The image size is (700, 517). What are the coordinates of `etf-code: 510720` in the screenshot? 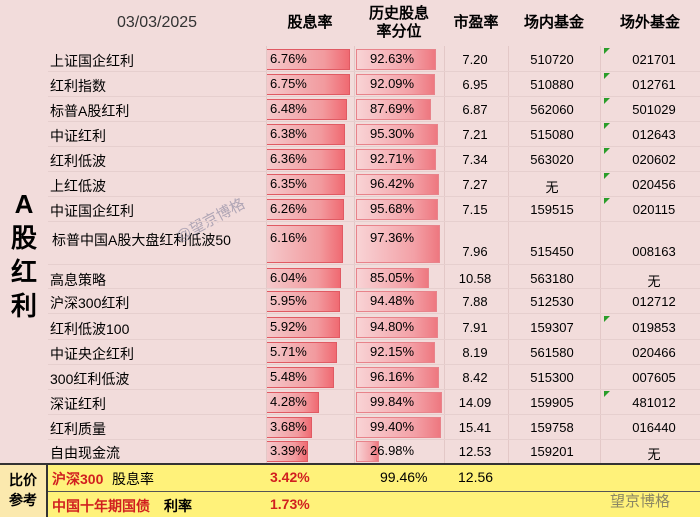 It's located at (552, 59).